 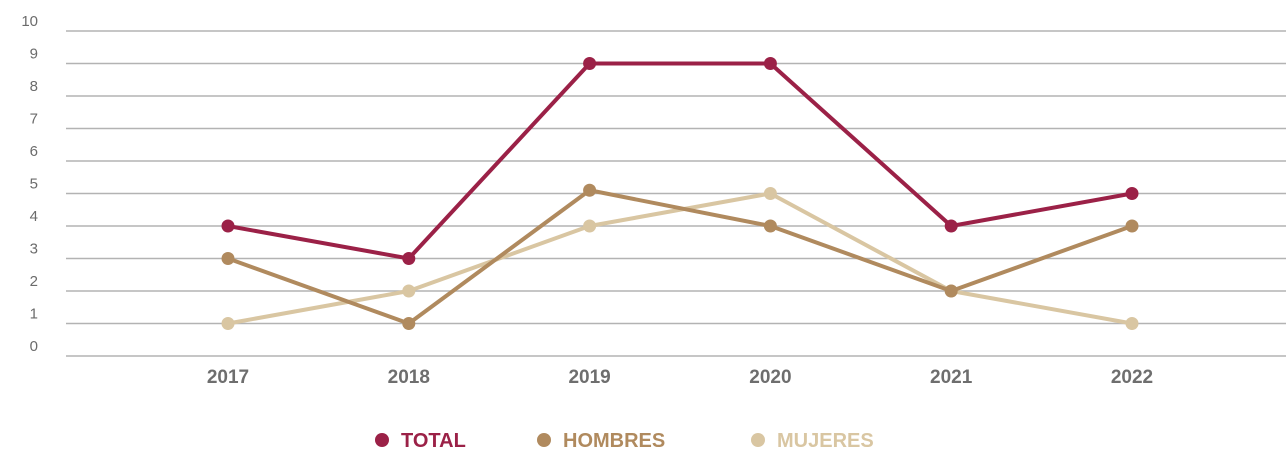 What do you see at coordinates (409, 377) in the screenshot?
I see `x-tick-label: 2018` at bounding box center [409, 377].